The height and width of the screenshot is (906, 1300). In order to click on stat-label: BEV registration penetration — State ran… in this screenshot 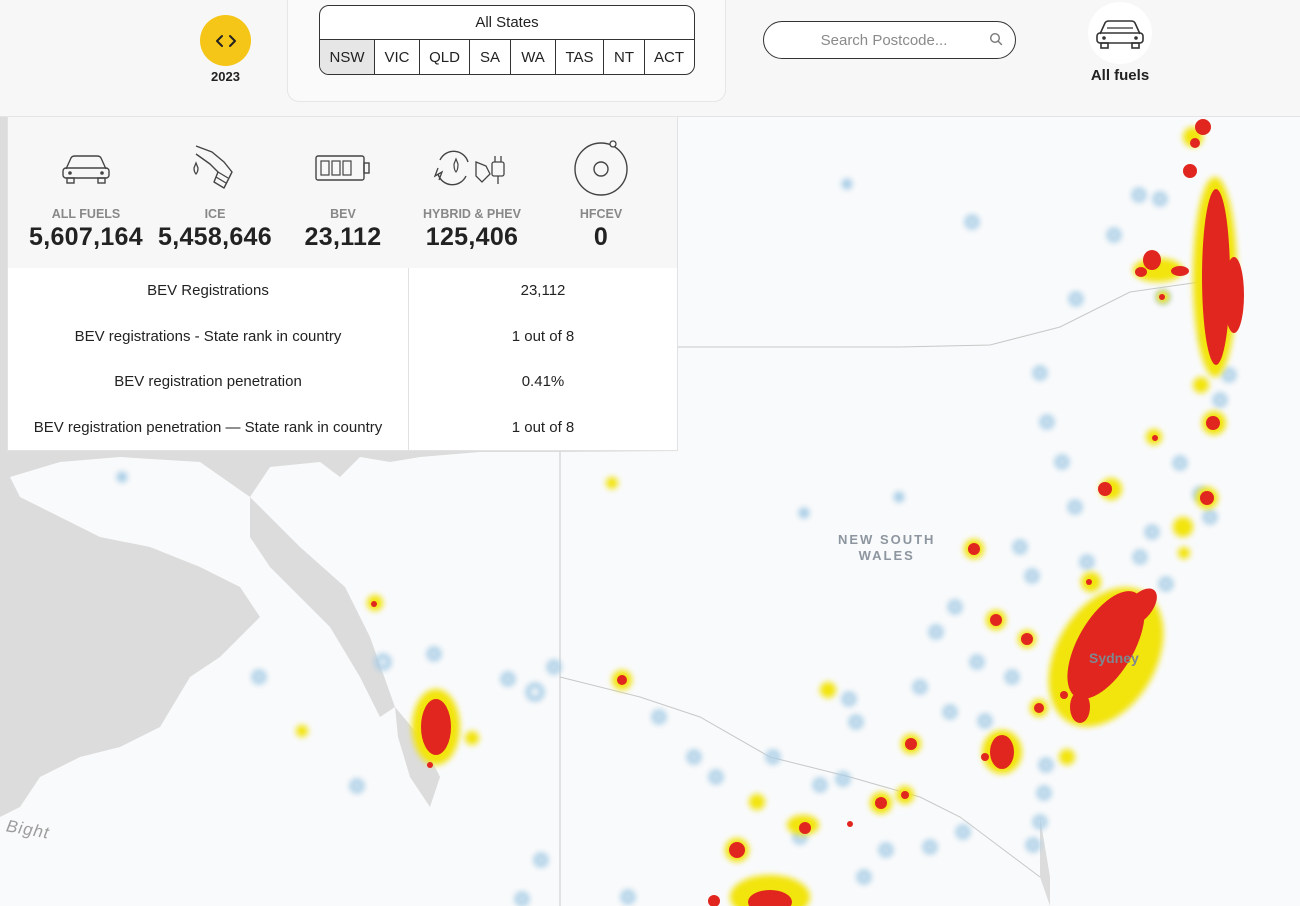, I will do `click(208, 427)`.